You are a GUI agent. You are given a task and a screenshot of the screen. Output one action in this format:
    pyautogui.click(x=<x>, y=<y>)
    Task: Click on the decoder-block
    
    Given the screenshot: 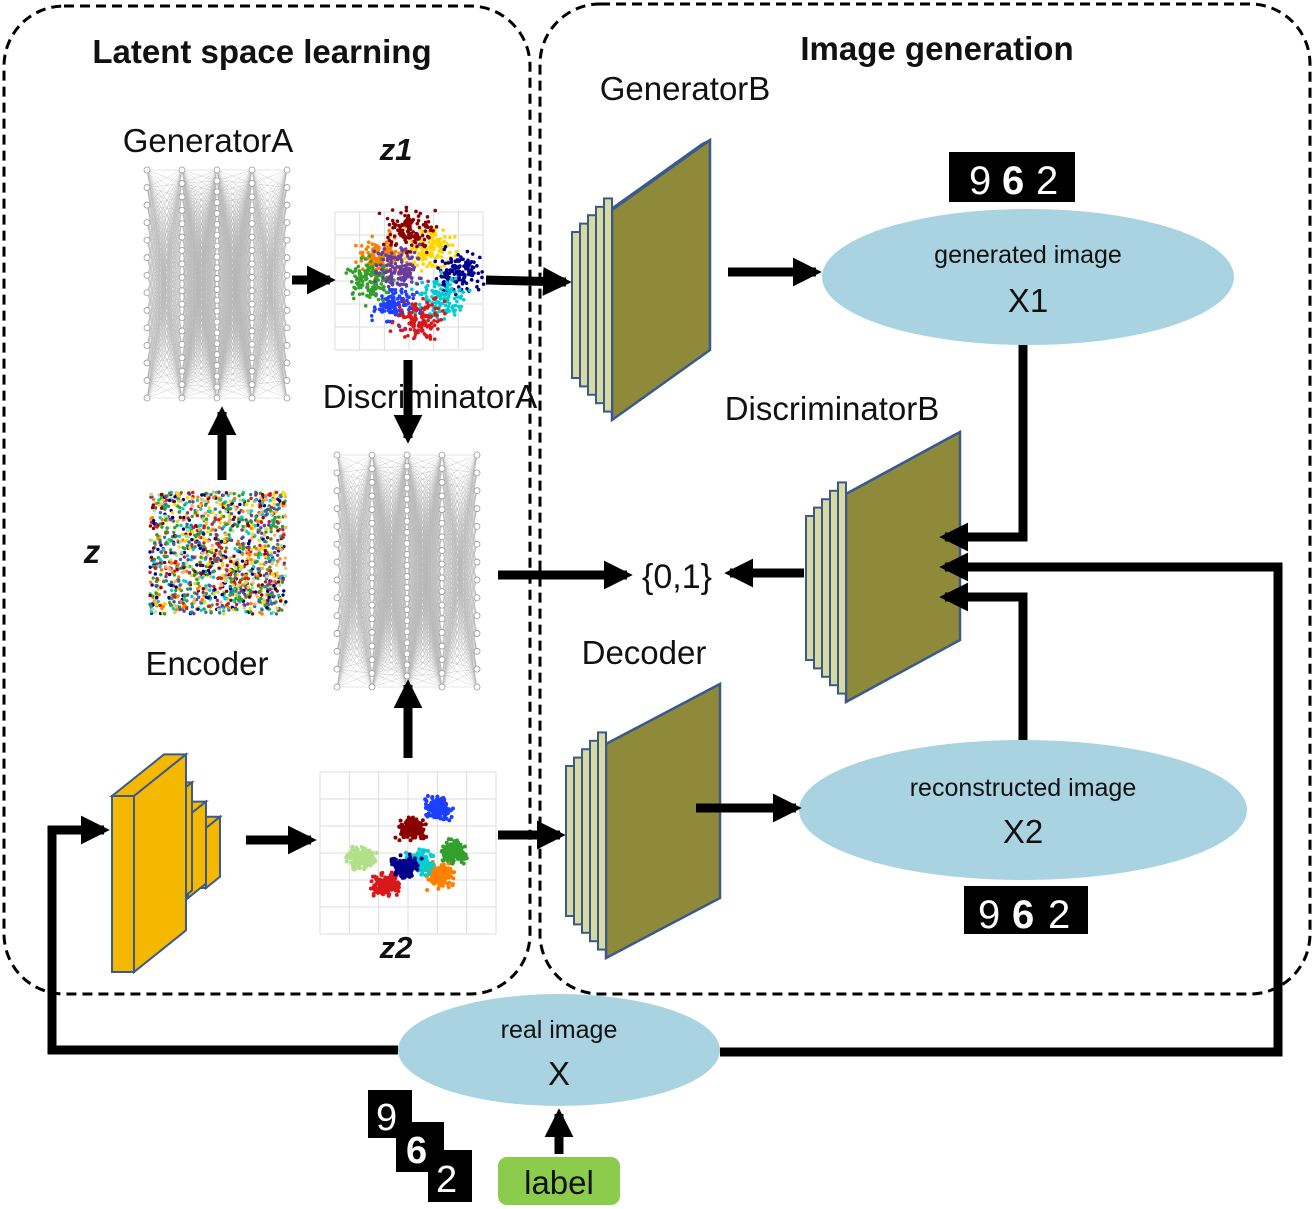 What is the action you would take?
    pyautogui.click(x=643, y=821)
    